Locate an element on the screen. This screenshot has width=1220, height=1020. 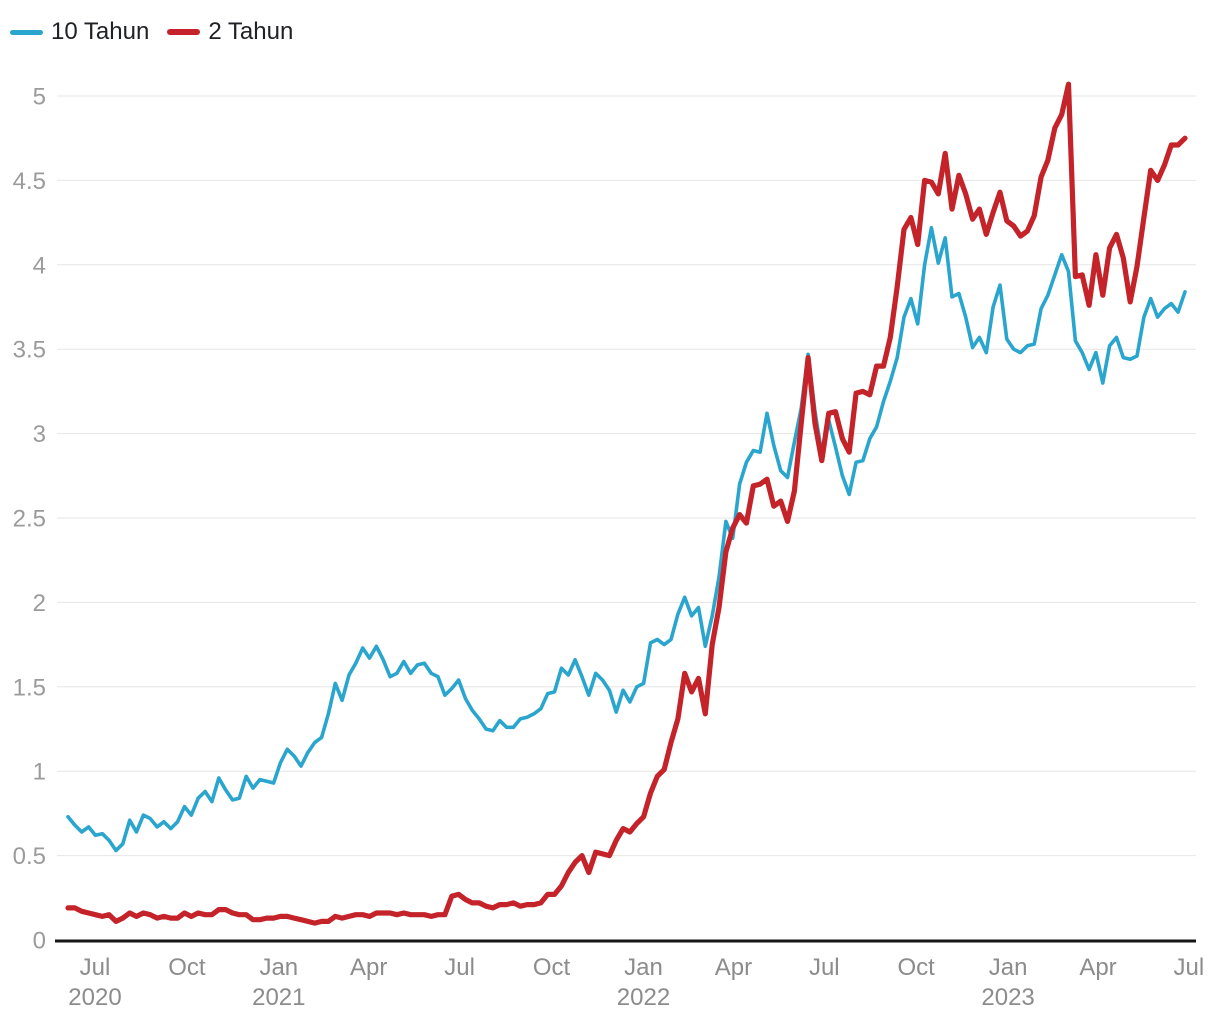
x-axis-year-label: 2020 is located at coordinates (94, 997).